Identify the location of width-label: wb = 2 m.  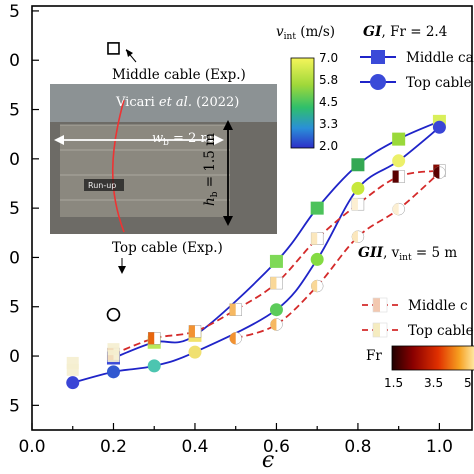
(182, 139).